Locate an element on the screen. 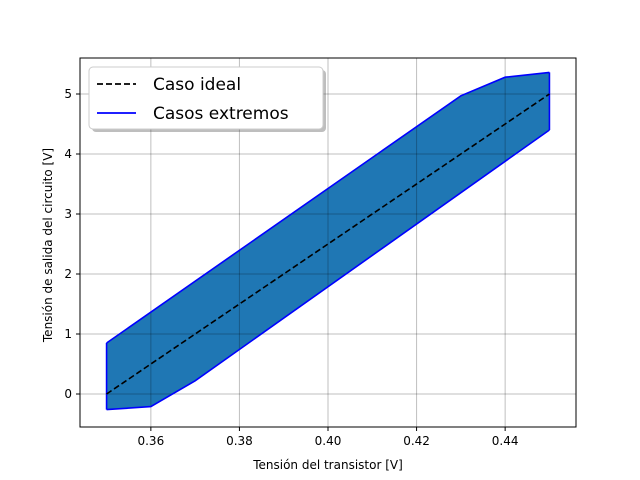 This screenshot has width=640, height=480. legend: Caso ideal Casos extremos is located at coordinates (207, 99).